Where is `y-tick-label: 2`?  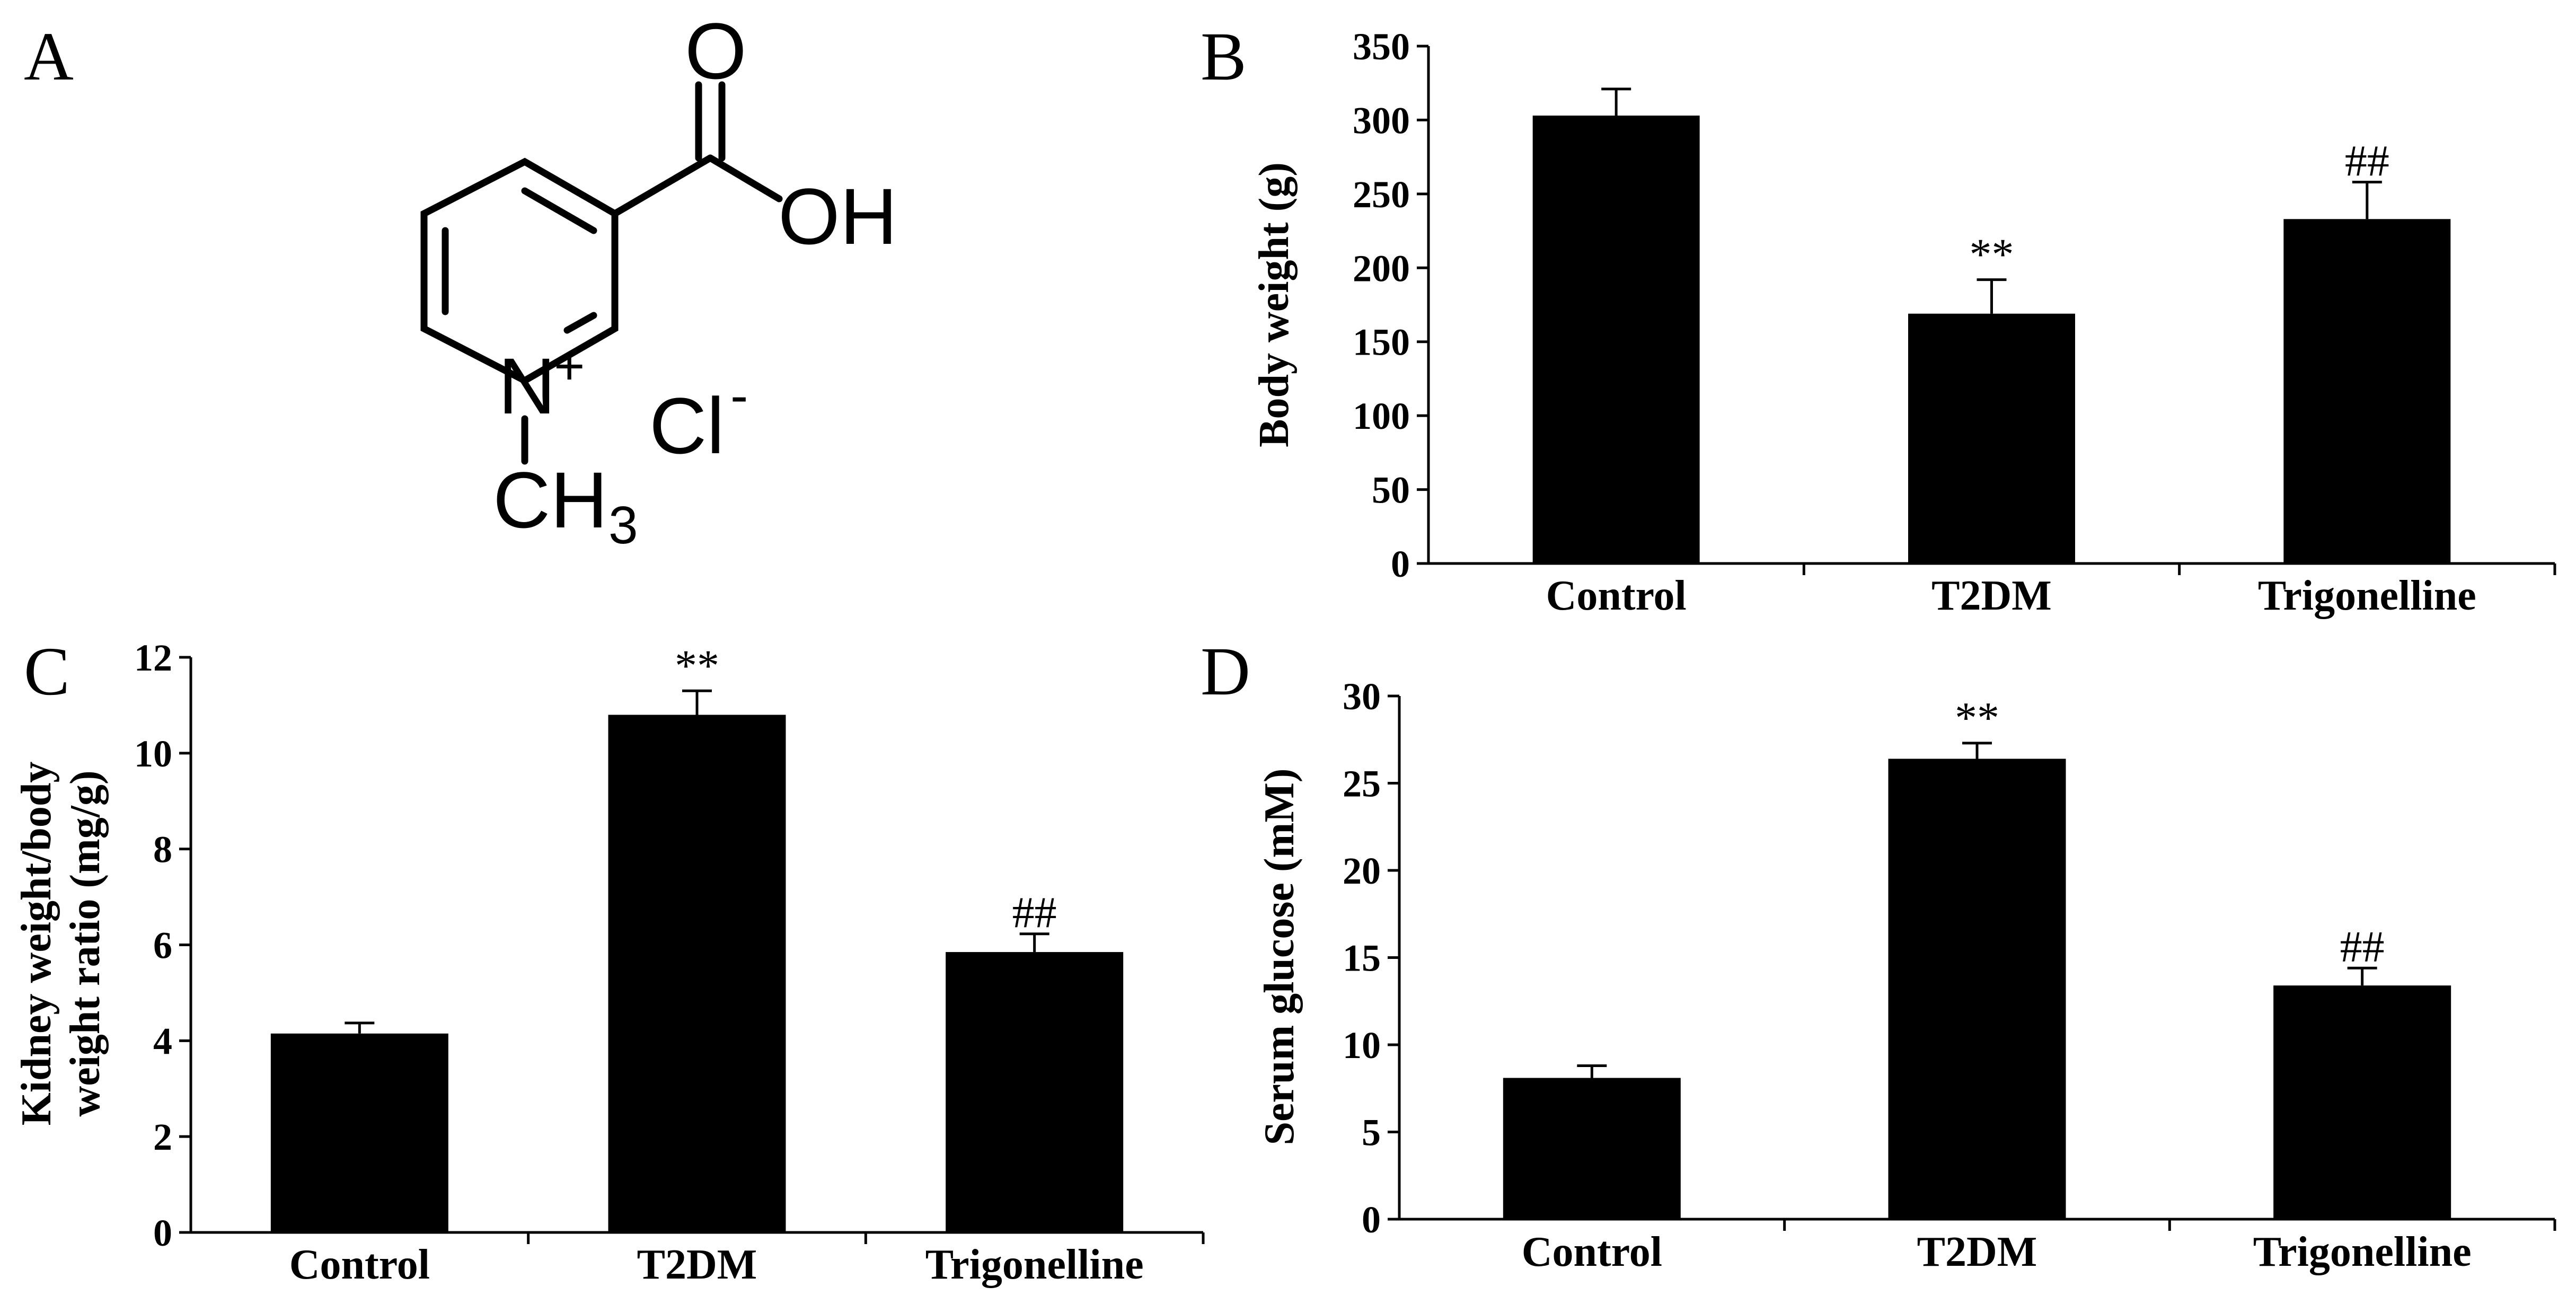
y-tick-label: 2 is located at coordinates (162, 1137).